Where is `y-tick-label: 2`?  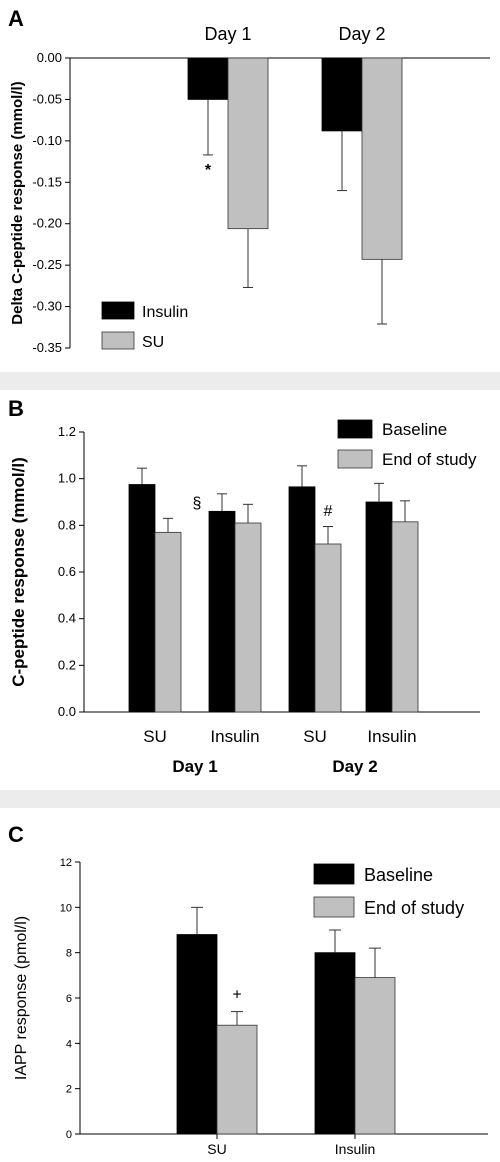 y-tick-label: 2 is located at coordinates (69, 1090).